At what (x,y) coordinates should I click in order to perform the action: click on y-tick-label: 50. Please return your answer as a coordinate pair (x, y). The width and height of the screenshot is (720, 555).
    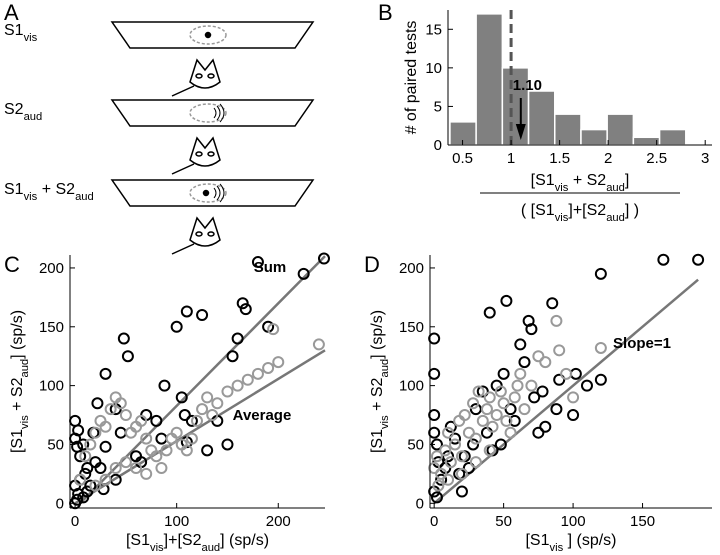
    Looking at the image, I should click on (55, 444).